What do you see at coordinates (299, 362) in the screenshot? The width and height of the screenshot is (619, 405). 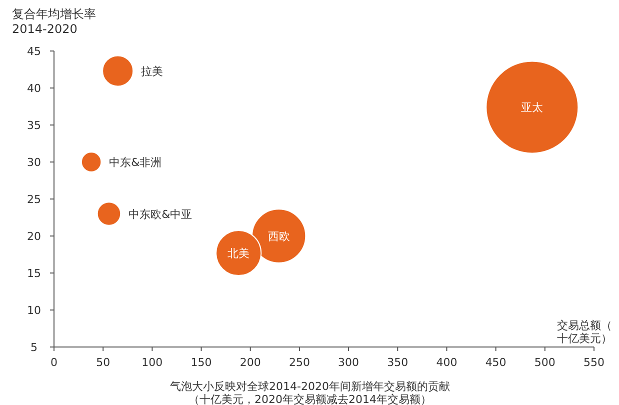 I see `x-tick-label: 250` at bounding box center [299, 362].